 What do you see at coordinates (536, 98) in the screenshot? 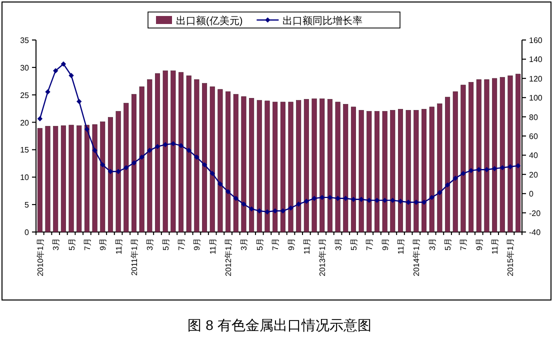
I see `y2-tick-label: 100` at bounding box center [536, 98].